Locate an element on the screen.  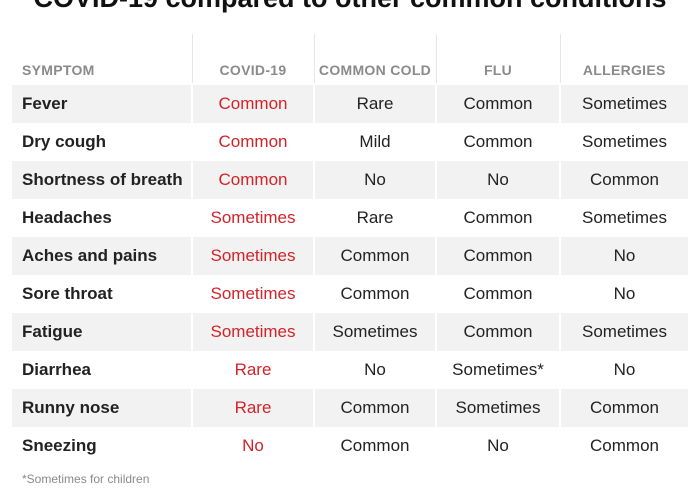
symptom-cell: Shortness of breath is located at coordinates (102, 180).